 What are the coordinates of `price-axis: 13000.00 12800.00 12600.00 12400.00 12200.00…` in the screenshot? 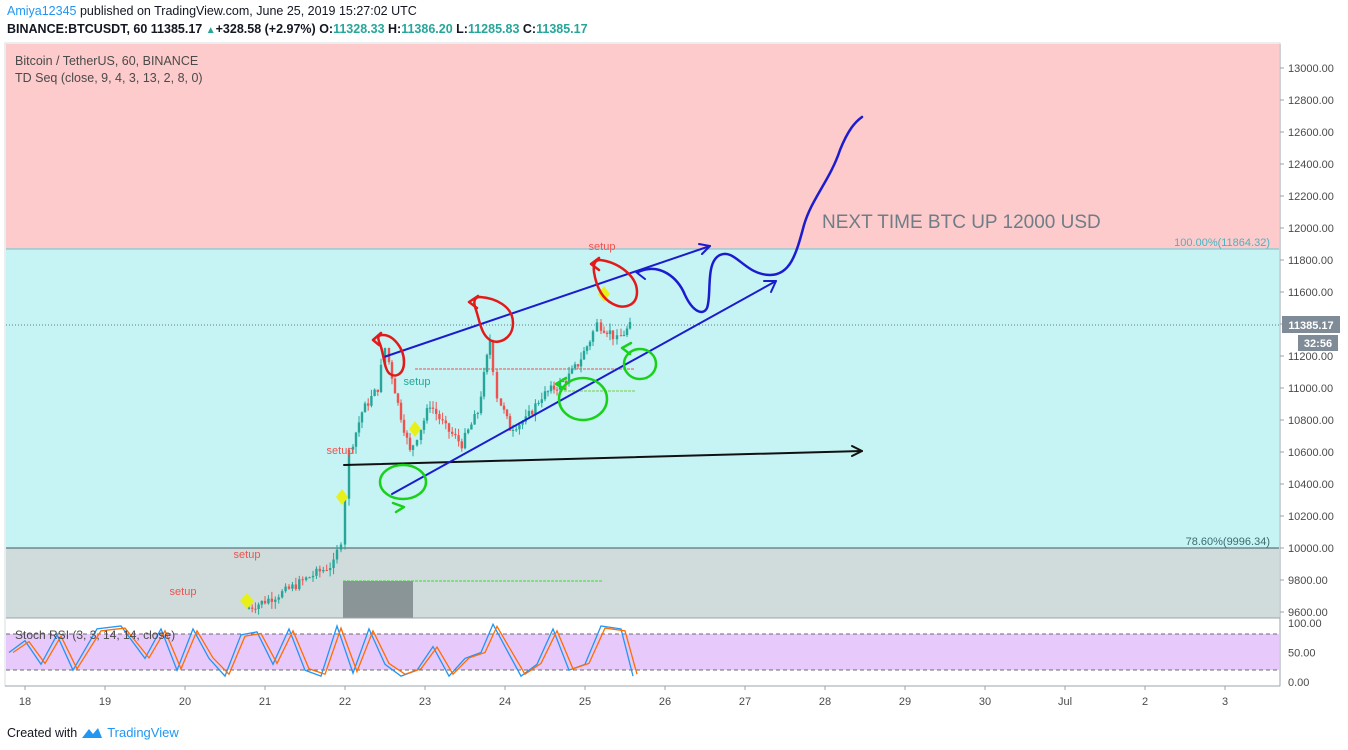 It's located at (1306, 365).